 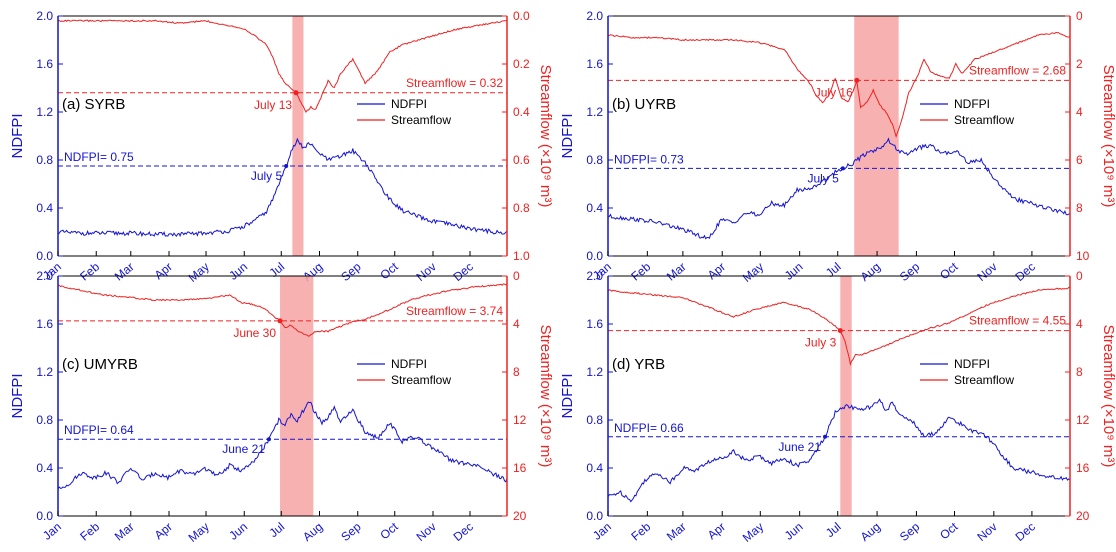 What do you see at coordinates (716, 531) in the screenshot?
I see `x-tick-label: Apr` at bounding box center [716, 531].